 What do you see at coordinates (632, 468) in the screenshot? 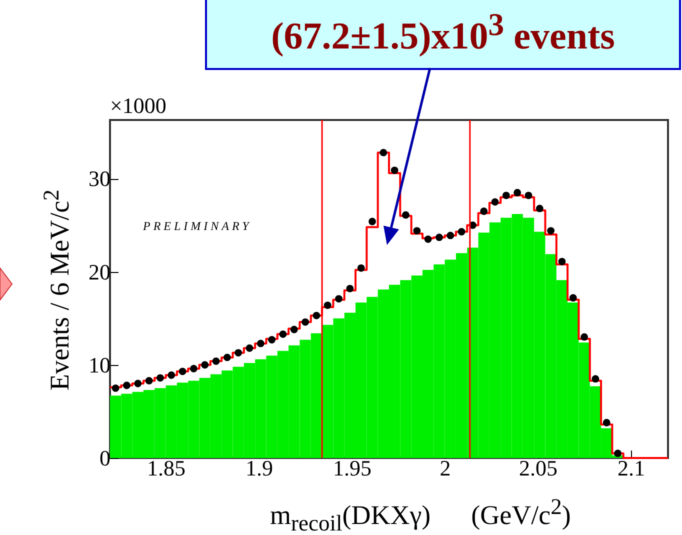
I see `x-tick-label: 2.1` at bounding box center [632, 468].